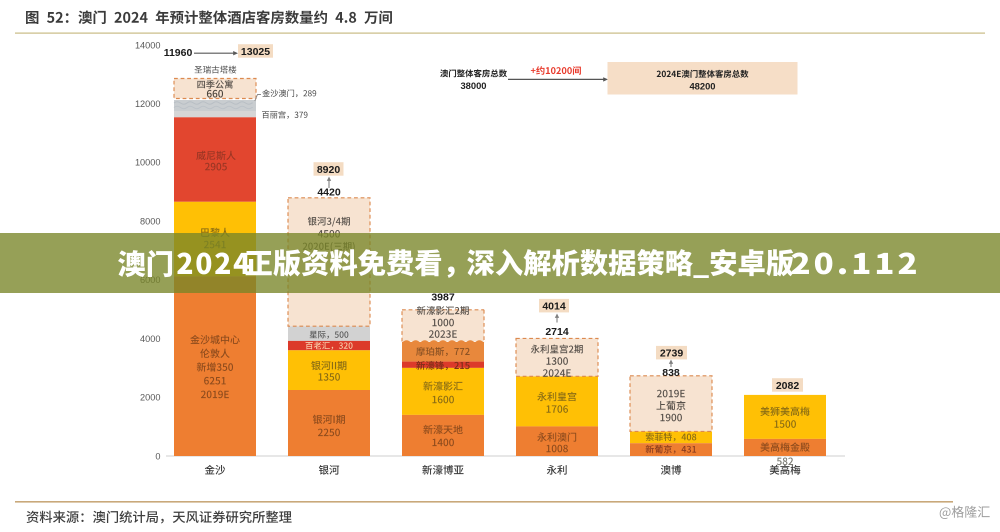  I want to click on svg-text: 10000, so click(148, 163).